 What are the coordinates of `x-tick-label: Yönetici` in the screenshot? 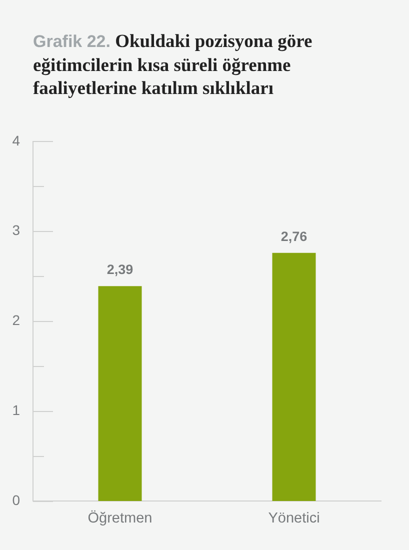 It's located at (294, 518).